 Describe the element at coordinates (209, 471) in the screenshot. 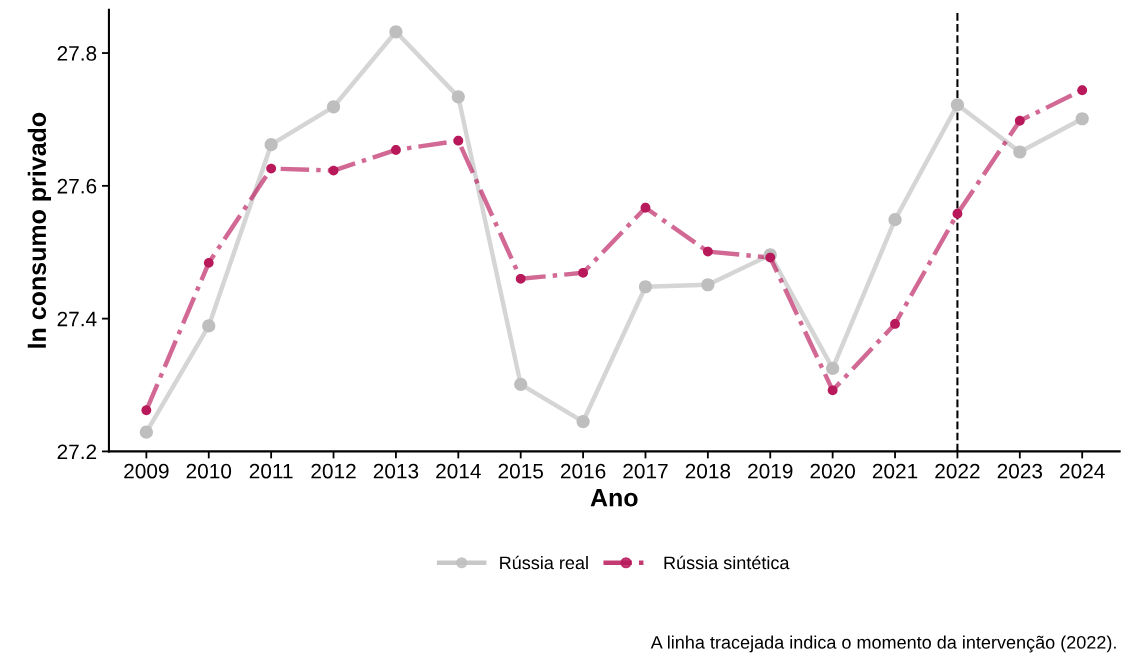

I see `x-tick-label: 2010` at that location.